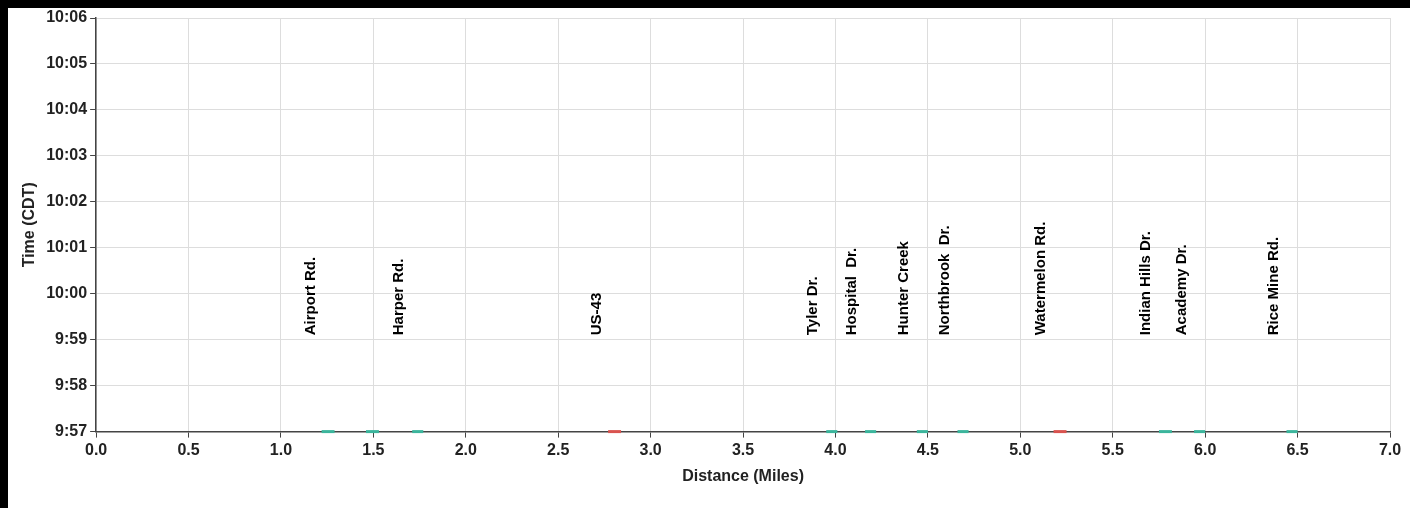 The width and height of the screenshot is (1410, 508). What do you see at coordinates (1112, 449) in the screenshot?
I see `x-tick-label: 5.5` at bounding box center [1112, 449].